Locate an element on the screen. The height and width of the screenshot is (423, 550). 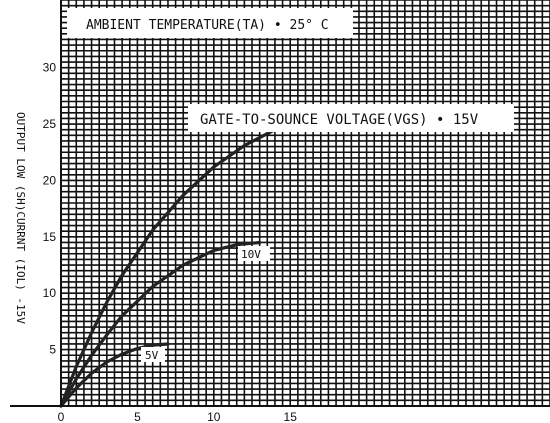
x-tick-label: 5 is located at coordinates (137, 416).